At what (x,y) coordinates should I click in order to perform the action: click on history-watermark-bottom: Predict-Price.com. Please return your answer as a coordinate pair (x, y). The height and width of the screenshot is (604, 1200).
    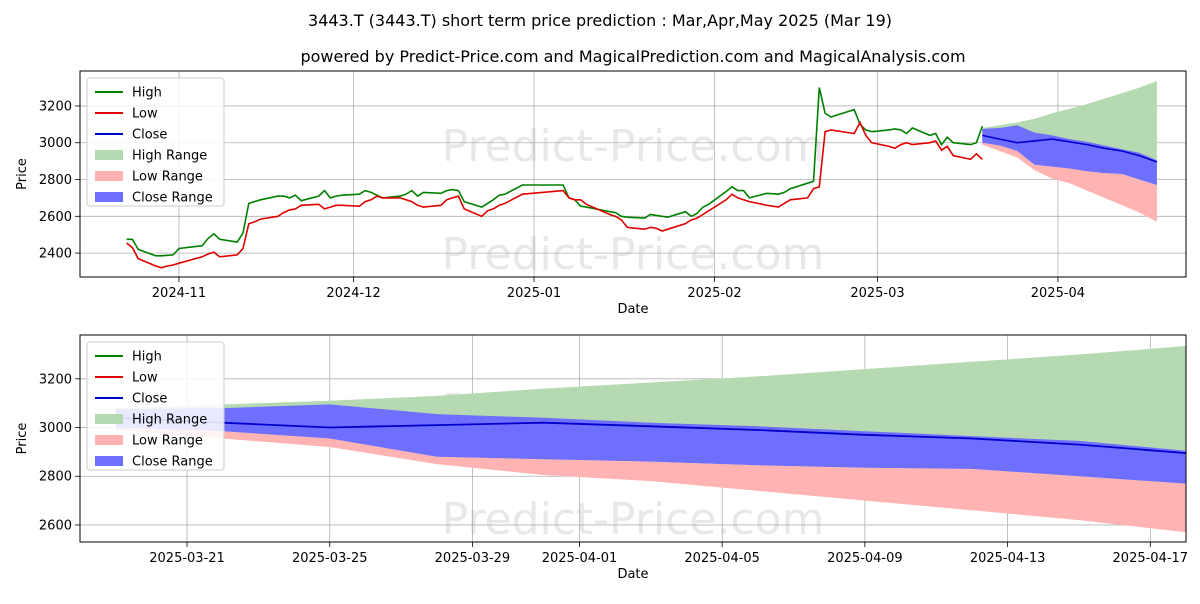
    Looking at the image, I should click on (633, 254).